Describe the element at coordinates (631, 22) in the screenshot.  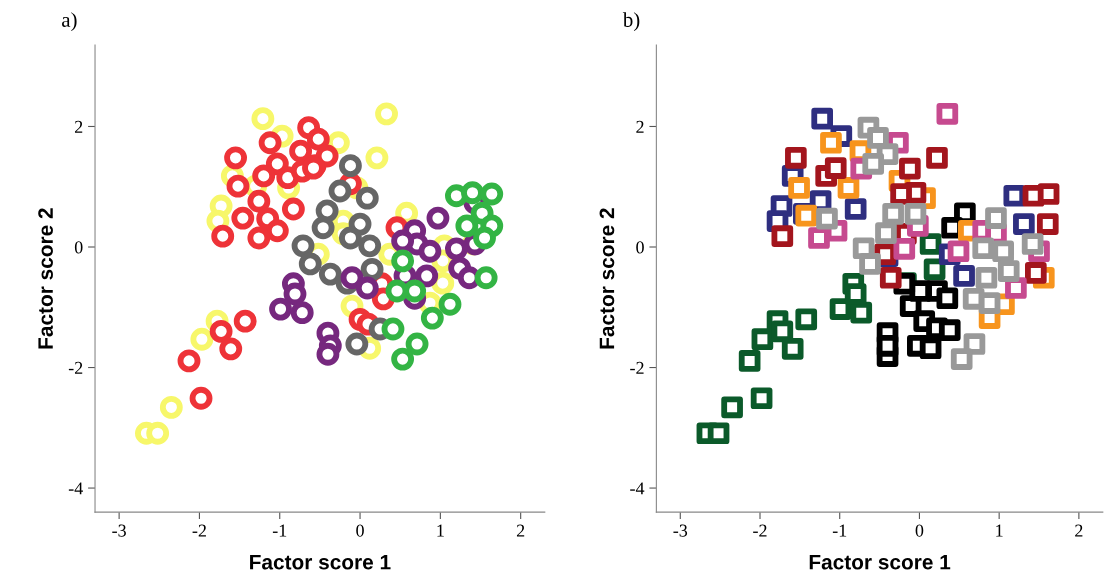
I see `text: b)` at that location.